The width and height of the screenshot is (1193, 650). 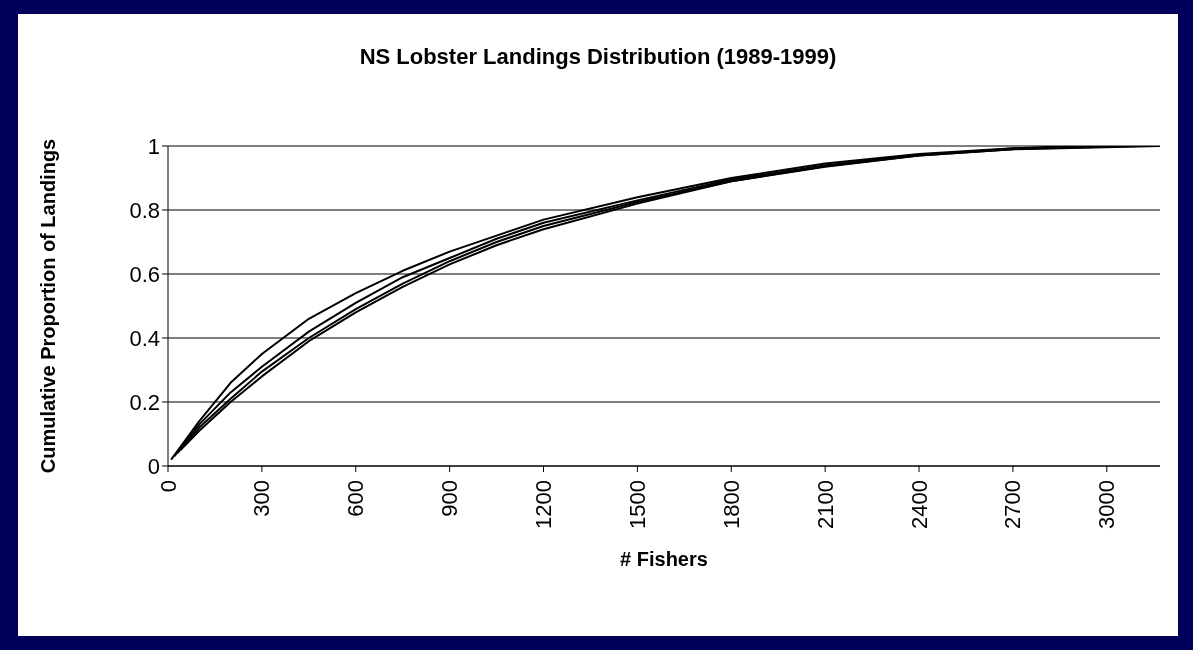 I want to click on x-axis-title: # Fishers, so click(x=664, y=559).